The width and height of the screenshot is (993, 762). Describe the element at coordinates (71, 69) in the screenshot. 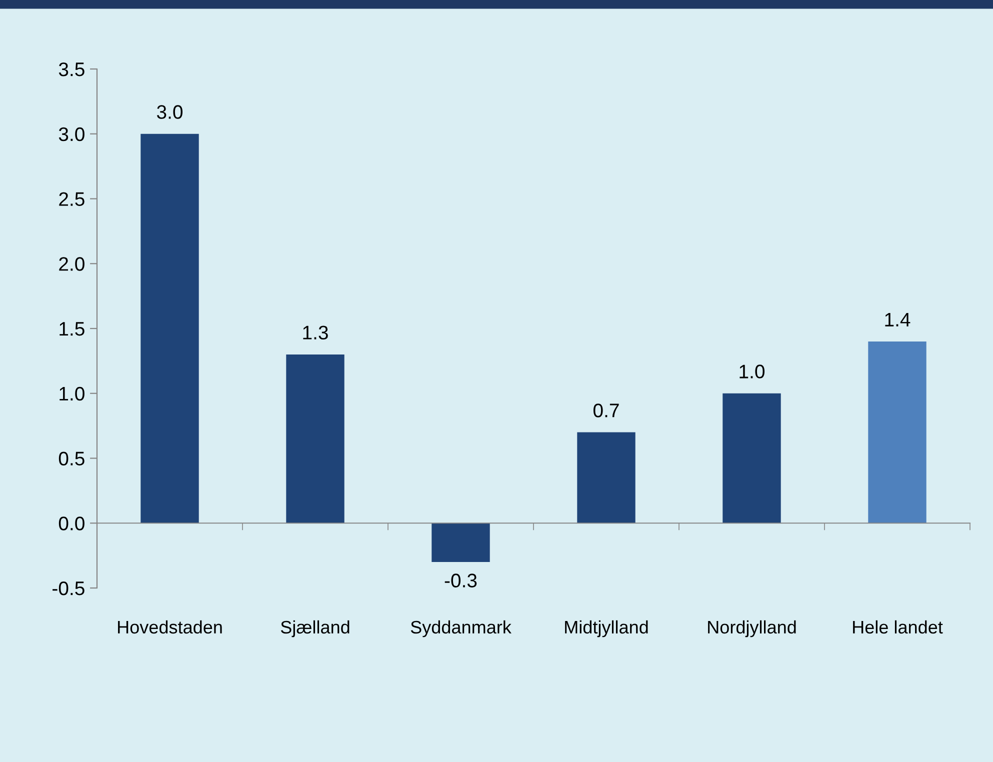

I see `y-tick-label: 3.5` at that location.